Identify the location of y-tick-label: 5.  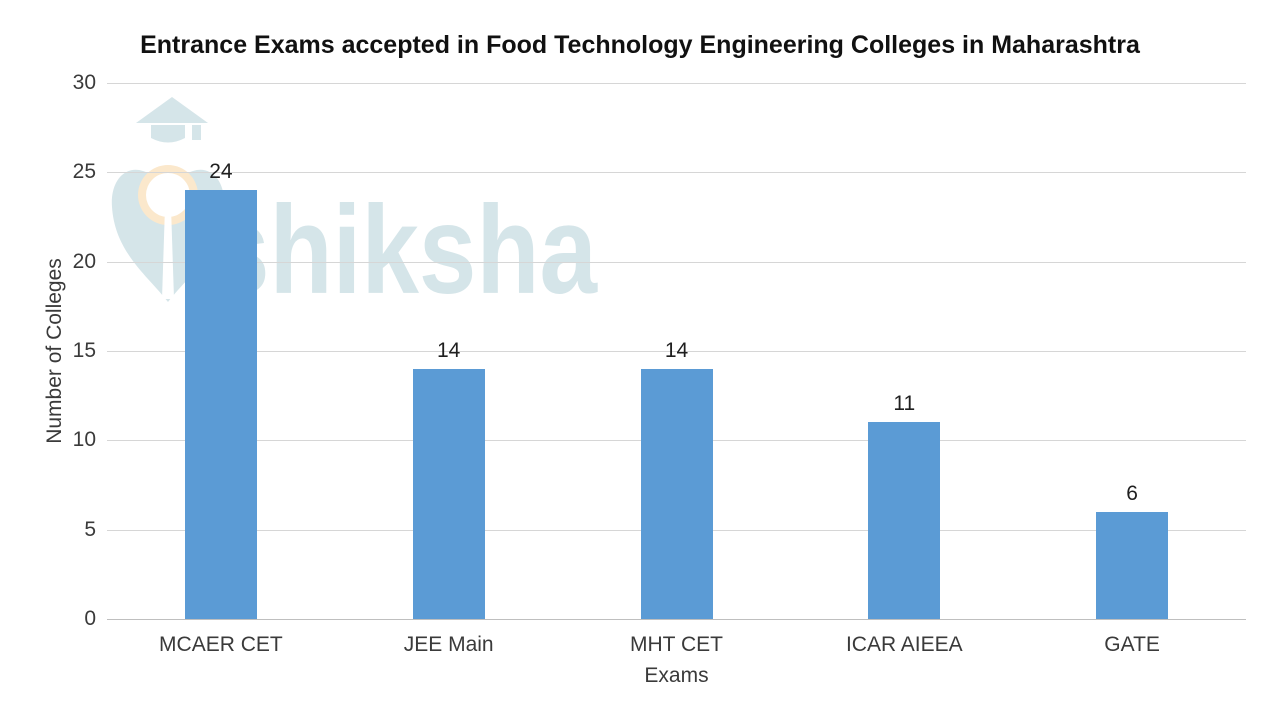
(90, 529).